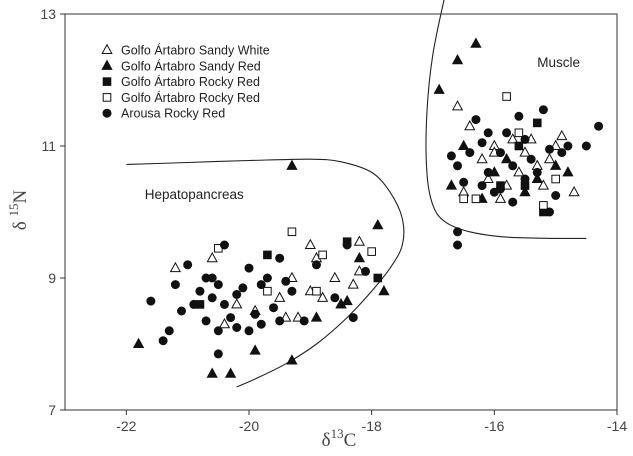 The image size is (633, 456). I want to click on x-tick-label: -22, so click(126, 426).